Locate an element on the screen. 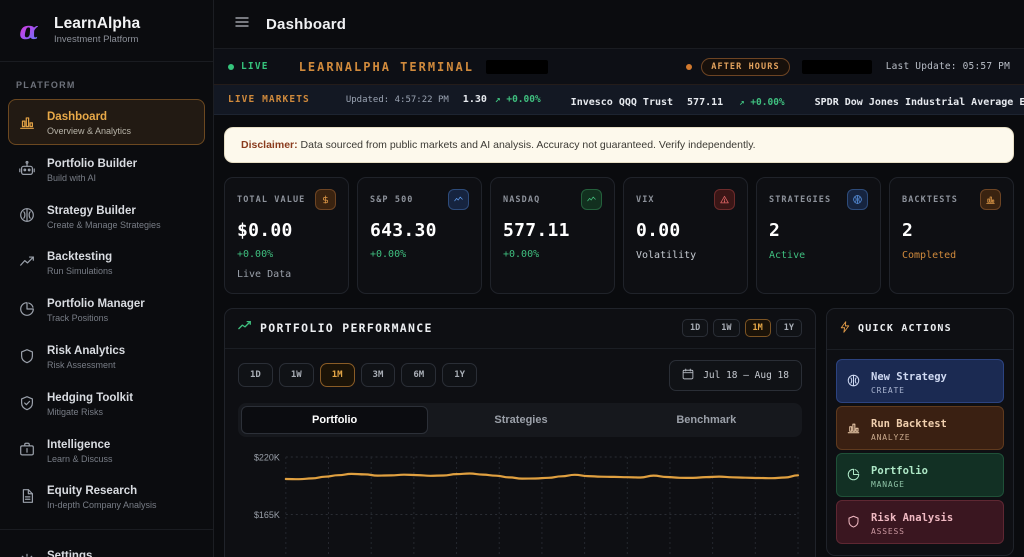 Image resolution: width=1024 pixels, height=557 pixels. sidebar-item-label: Risk Analytics is located at coordinates (86, 350).